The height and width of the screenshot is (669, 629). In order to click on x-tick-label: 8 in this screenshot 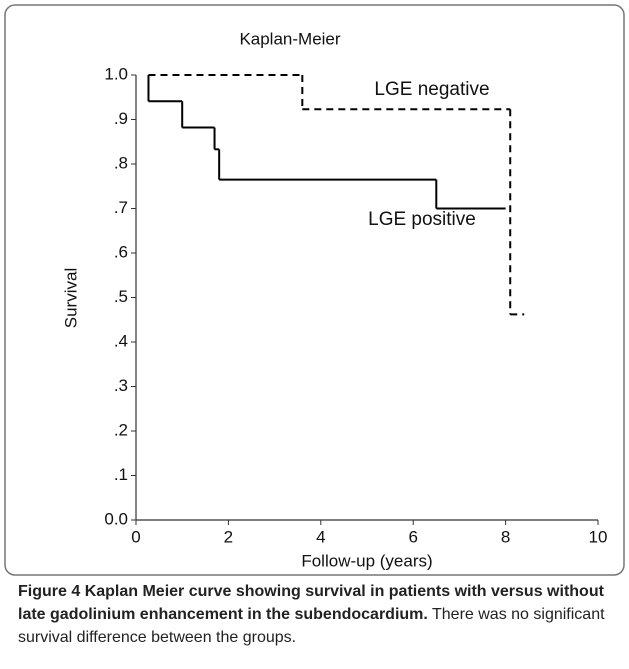, I will do `click(505, 536)`.